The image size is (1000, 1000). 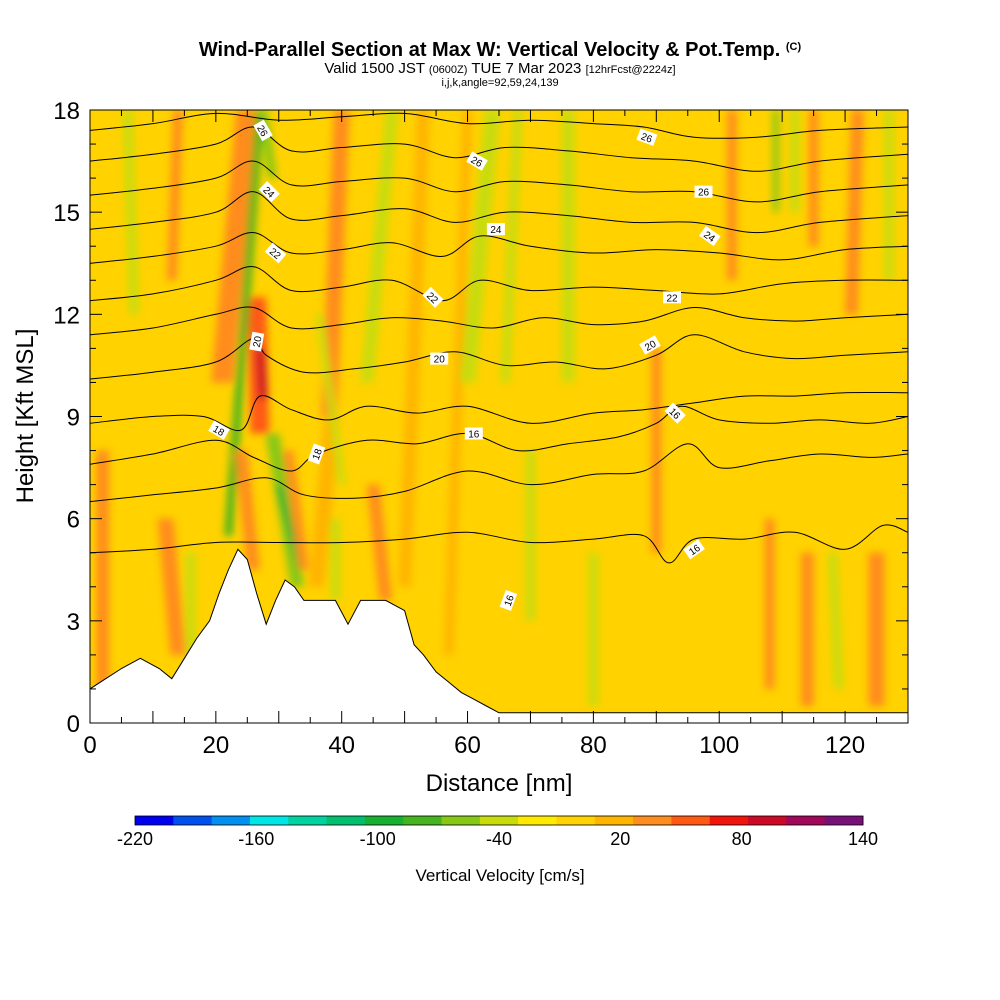 I want to click on valid-prefix: Valid 1500 JST, so click(x=374, y=68).